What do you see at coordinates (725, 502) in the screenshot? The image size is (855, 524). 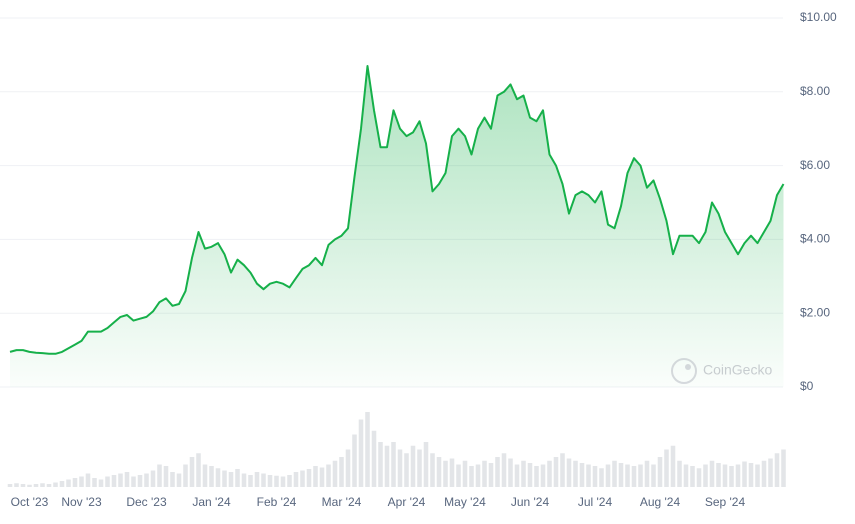 I see `x-tick-label: Sep '24` at bounding box center [725, 502].